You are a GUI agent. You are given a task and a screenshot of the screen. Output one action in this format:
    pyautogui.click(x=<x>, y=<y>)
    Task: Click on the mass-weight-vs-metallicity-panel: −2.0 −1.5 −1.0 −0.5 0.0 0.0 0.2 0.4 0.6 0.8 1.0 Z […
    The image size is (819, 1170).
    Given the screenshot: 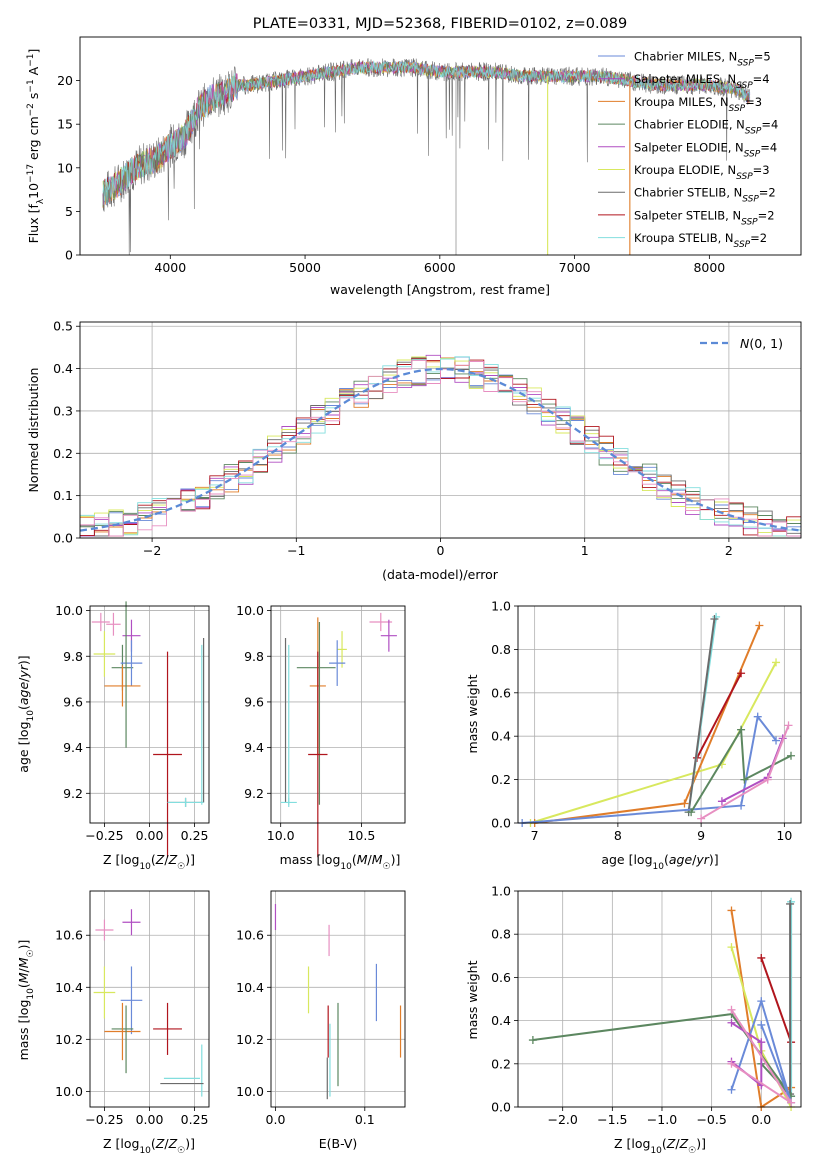 What is the action you would take?
    pyautogui.click(x=633, y=1020)
    